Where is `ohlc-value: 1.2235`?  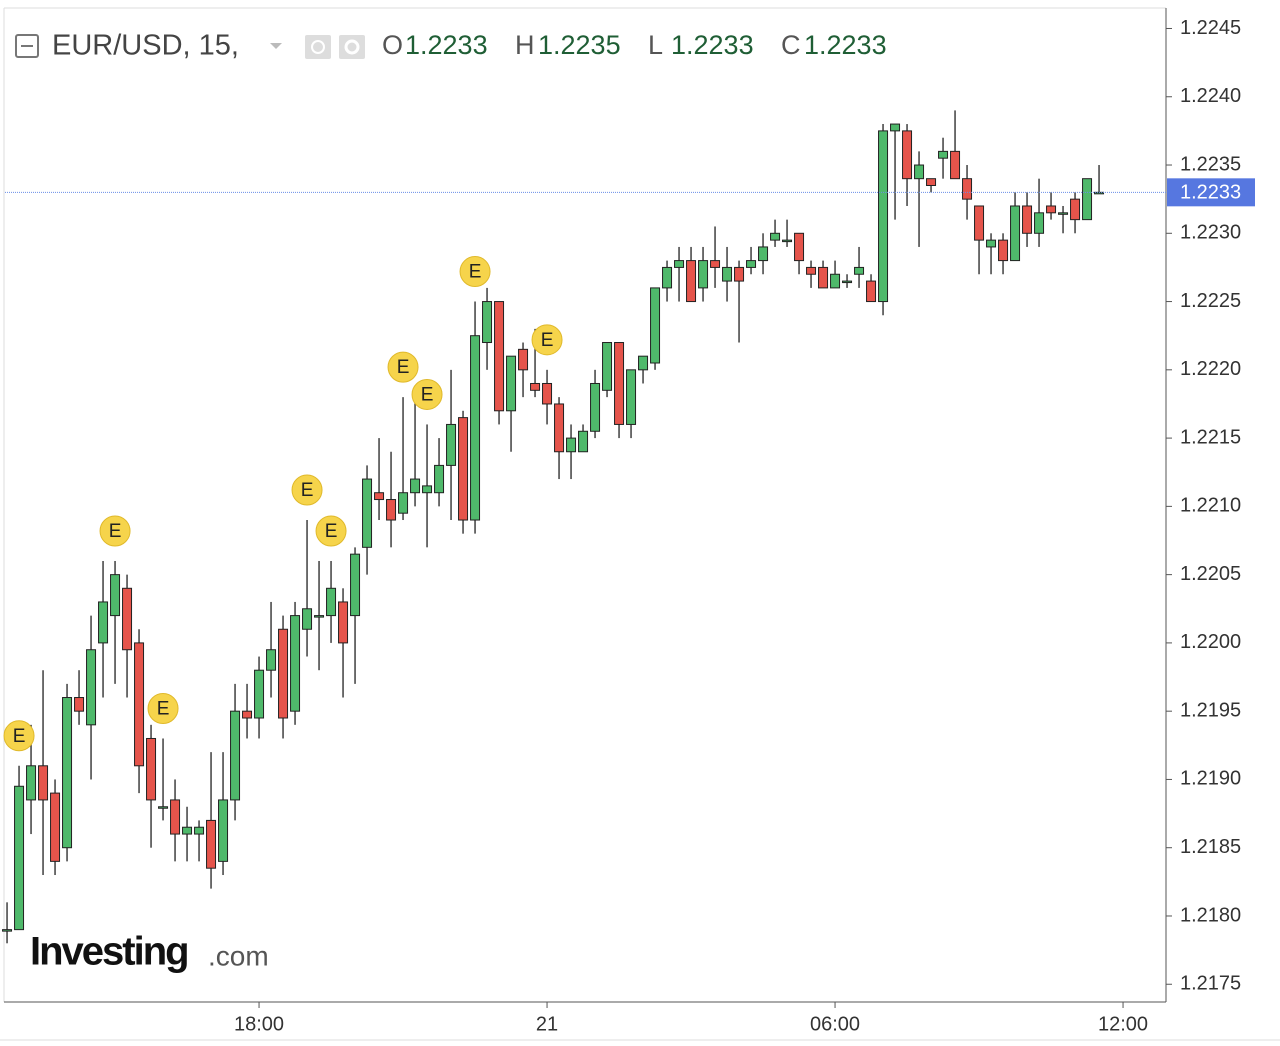
ohlc-value: 1.2235 is located at coordinates (579, 45).